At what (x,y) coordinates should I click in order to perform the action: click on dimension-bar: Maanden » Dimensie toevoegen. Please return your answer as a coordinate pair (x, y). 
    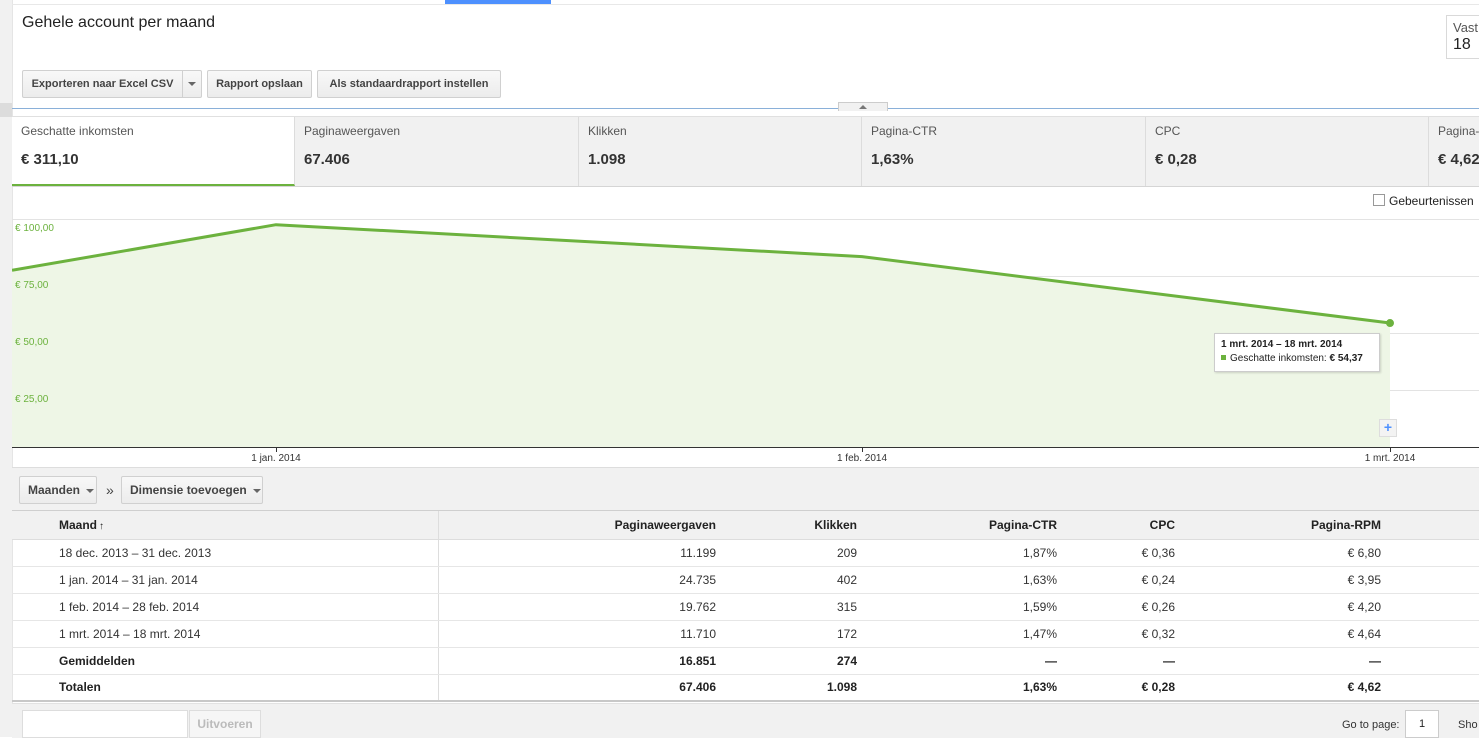
    Looking at the image, I should click on (745, 489).